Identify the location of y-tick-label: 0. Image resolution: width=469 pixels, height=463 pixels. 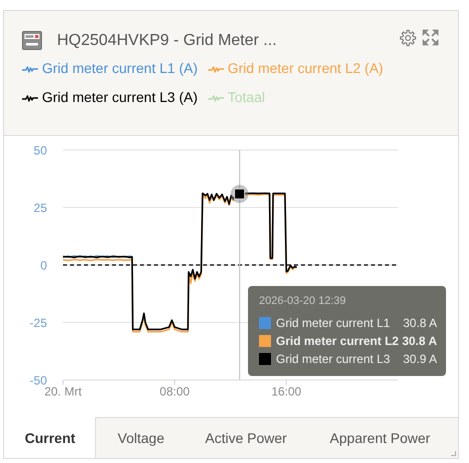
(44, 265).